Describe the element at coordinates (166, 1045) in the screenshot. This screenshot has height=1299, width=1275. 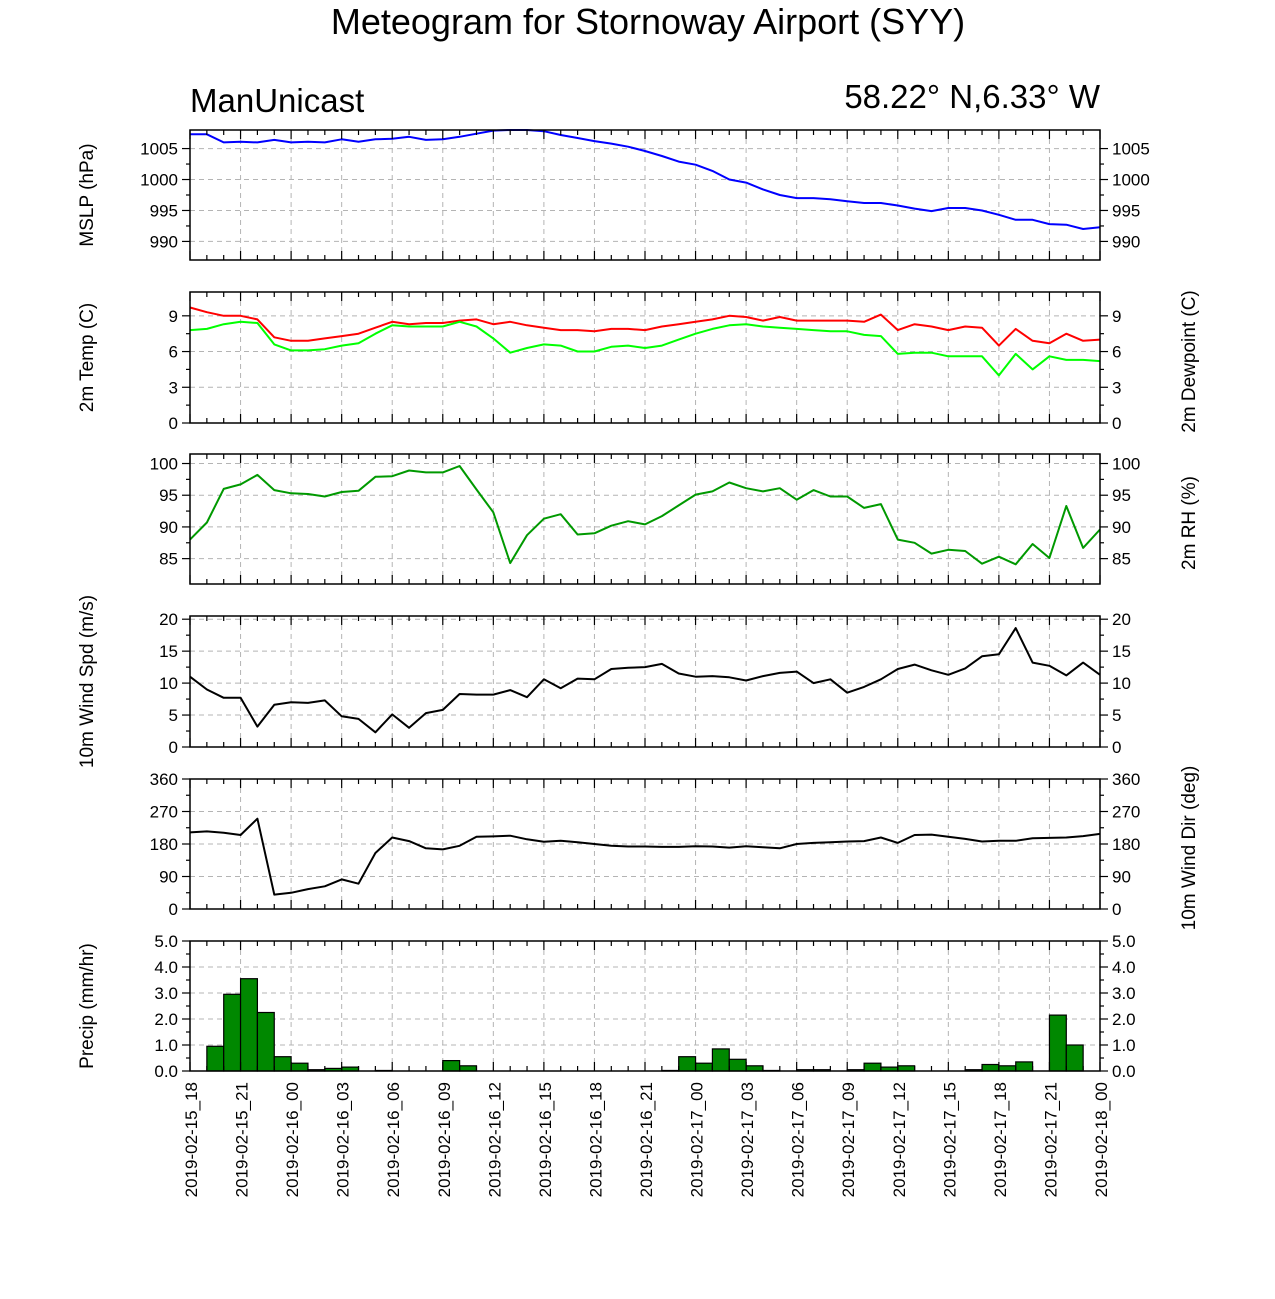
I see `y-tick-label: 1.0` at that location.